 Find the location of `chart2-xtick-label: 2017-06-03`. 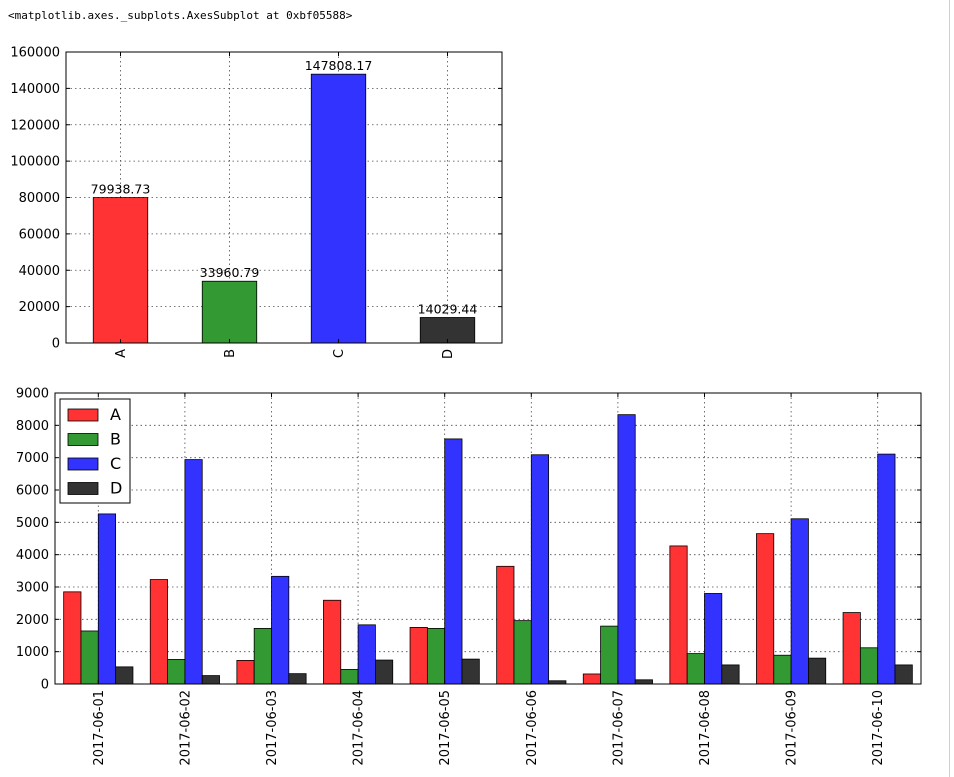

chart2-xtick-label: 2017-06-03 is located at coordinates (272, 728).